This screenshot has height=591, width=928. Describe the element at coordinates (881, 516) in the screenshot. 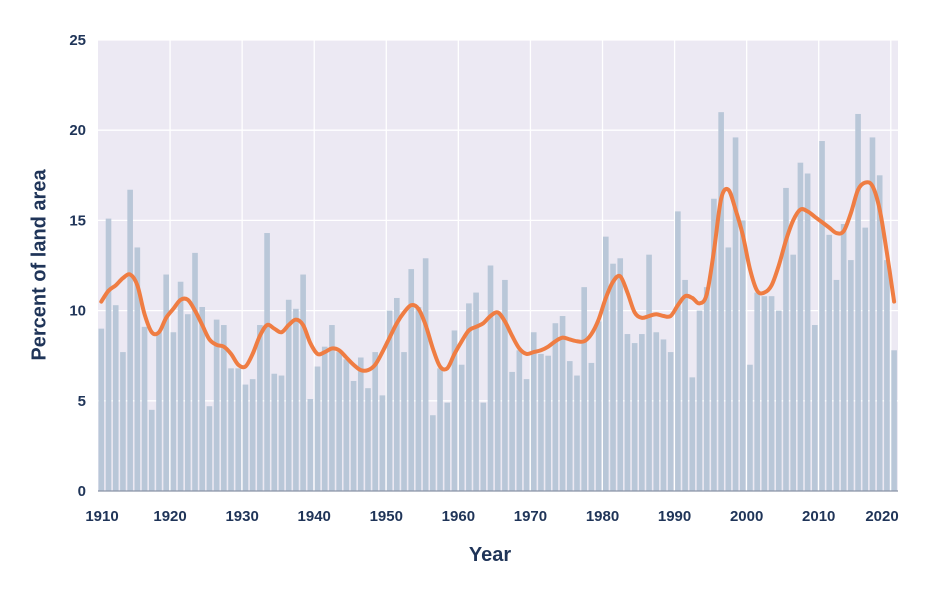

I see `x-tick-label: 2020` at that location.